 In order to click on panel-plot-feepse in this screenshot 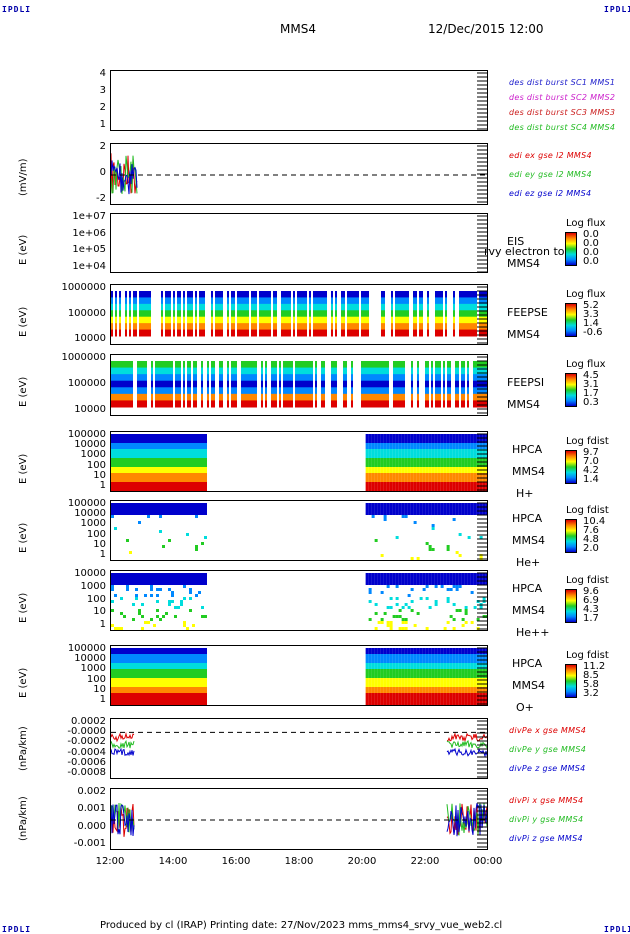, I will do `click(299, 315)`.